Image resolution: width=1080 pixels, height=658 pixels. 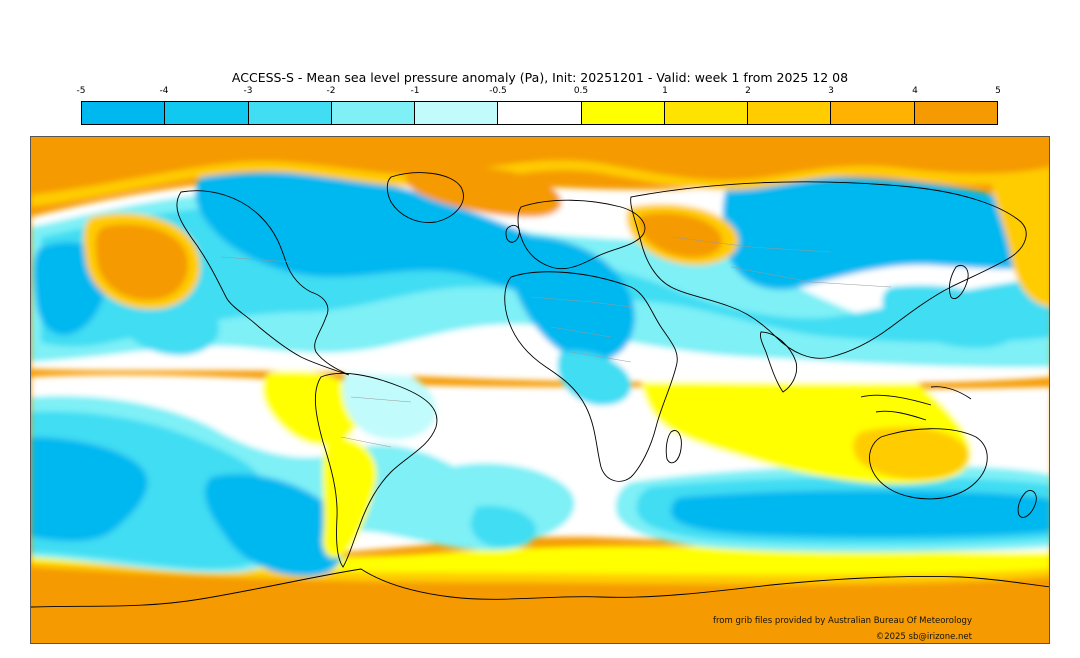 What do you see at coordinates (540, 588) in the screenshot?
I see `coastline-antarctica` at bounding box center [540, 588].